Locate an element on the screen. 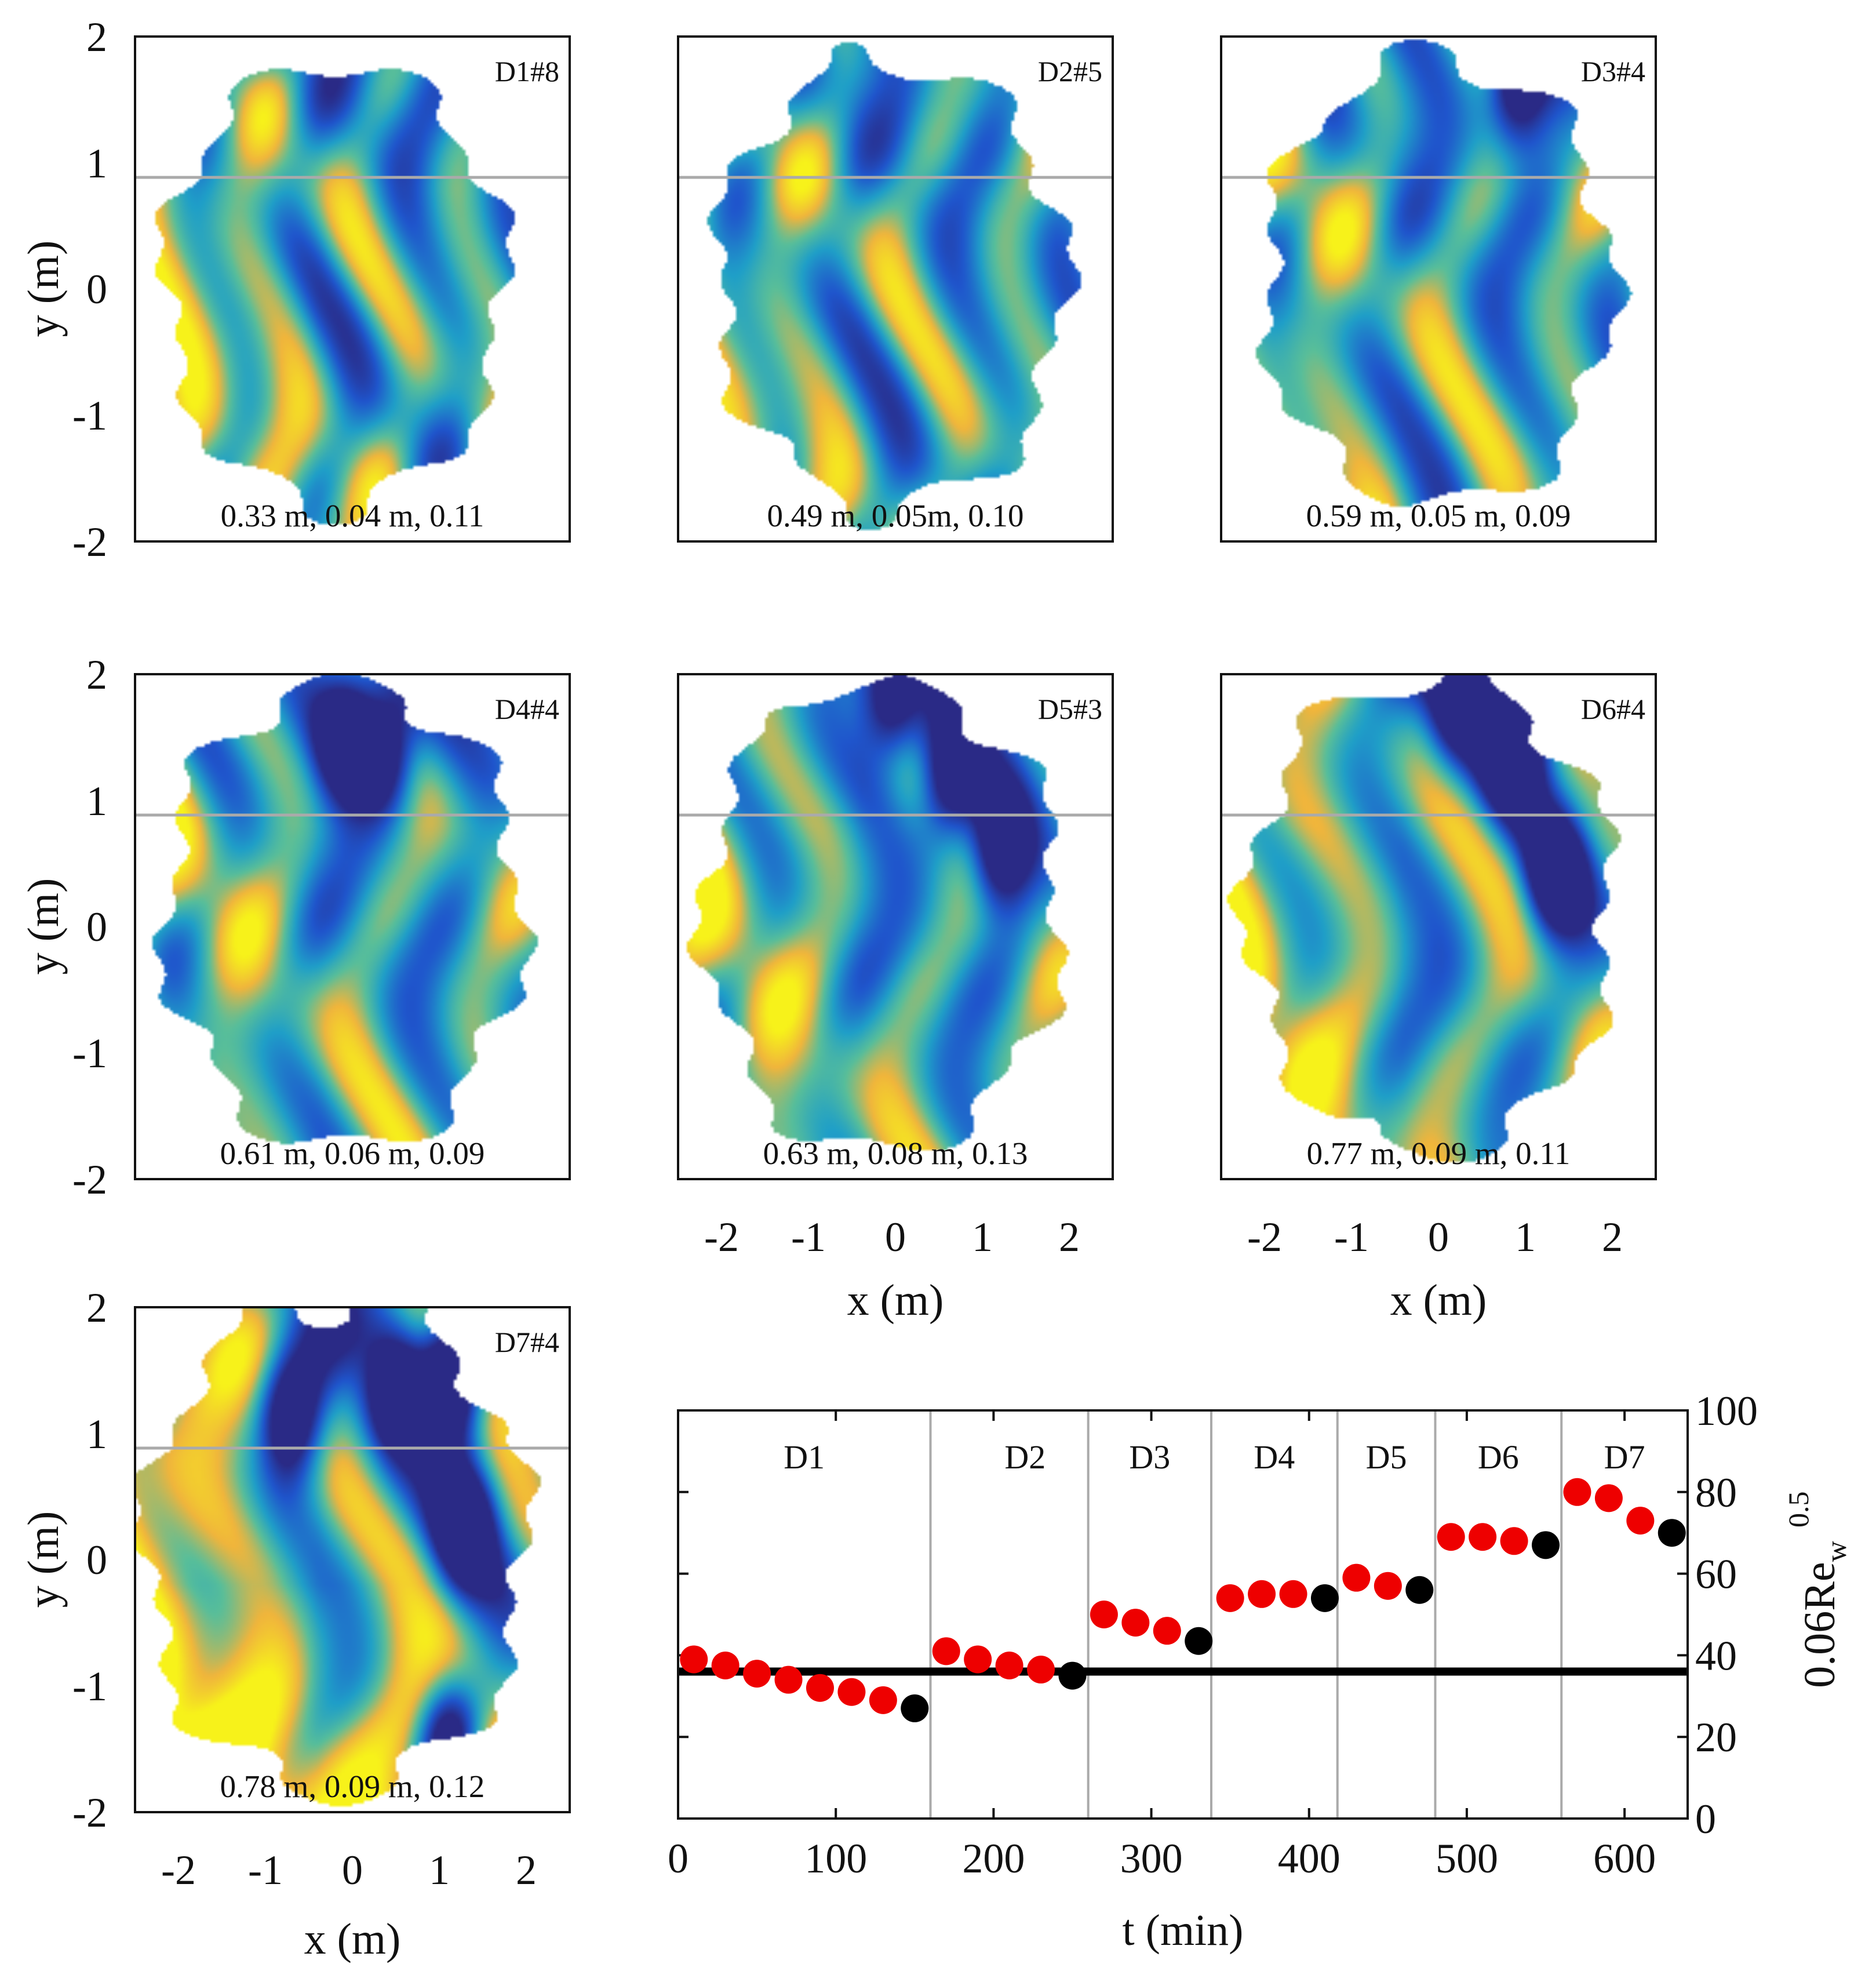 This screenshot has height=1982, width=1876. panel-caption: 0.61 m, 0.06 m, 0.09 is located at coordinates (352, 1153).